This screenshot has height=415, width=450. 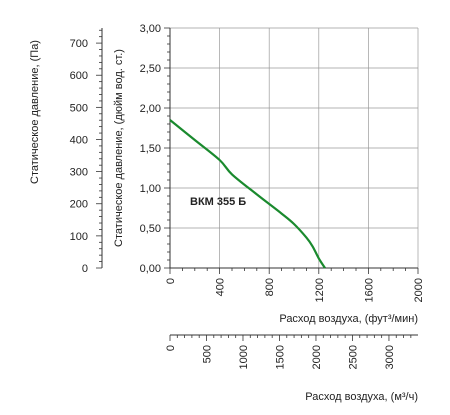 I want to click on secondary-y-axis: 700 600 500 400 300 200 100 0, so click(x=86, y=151).